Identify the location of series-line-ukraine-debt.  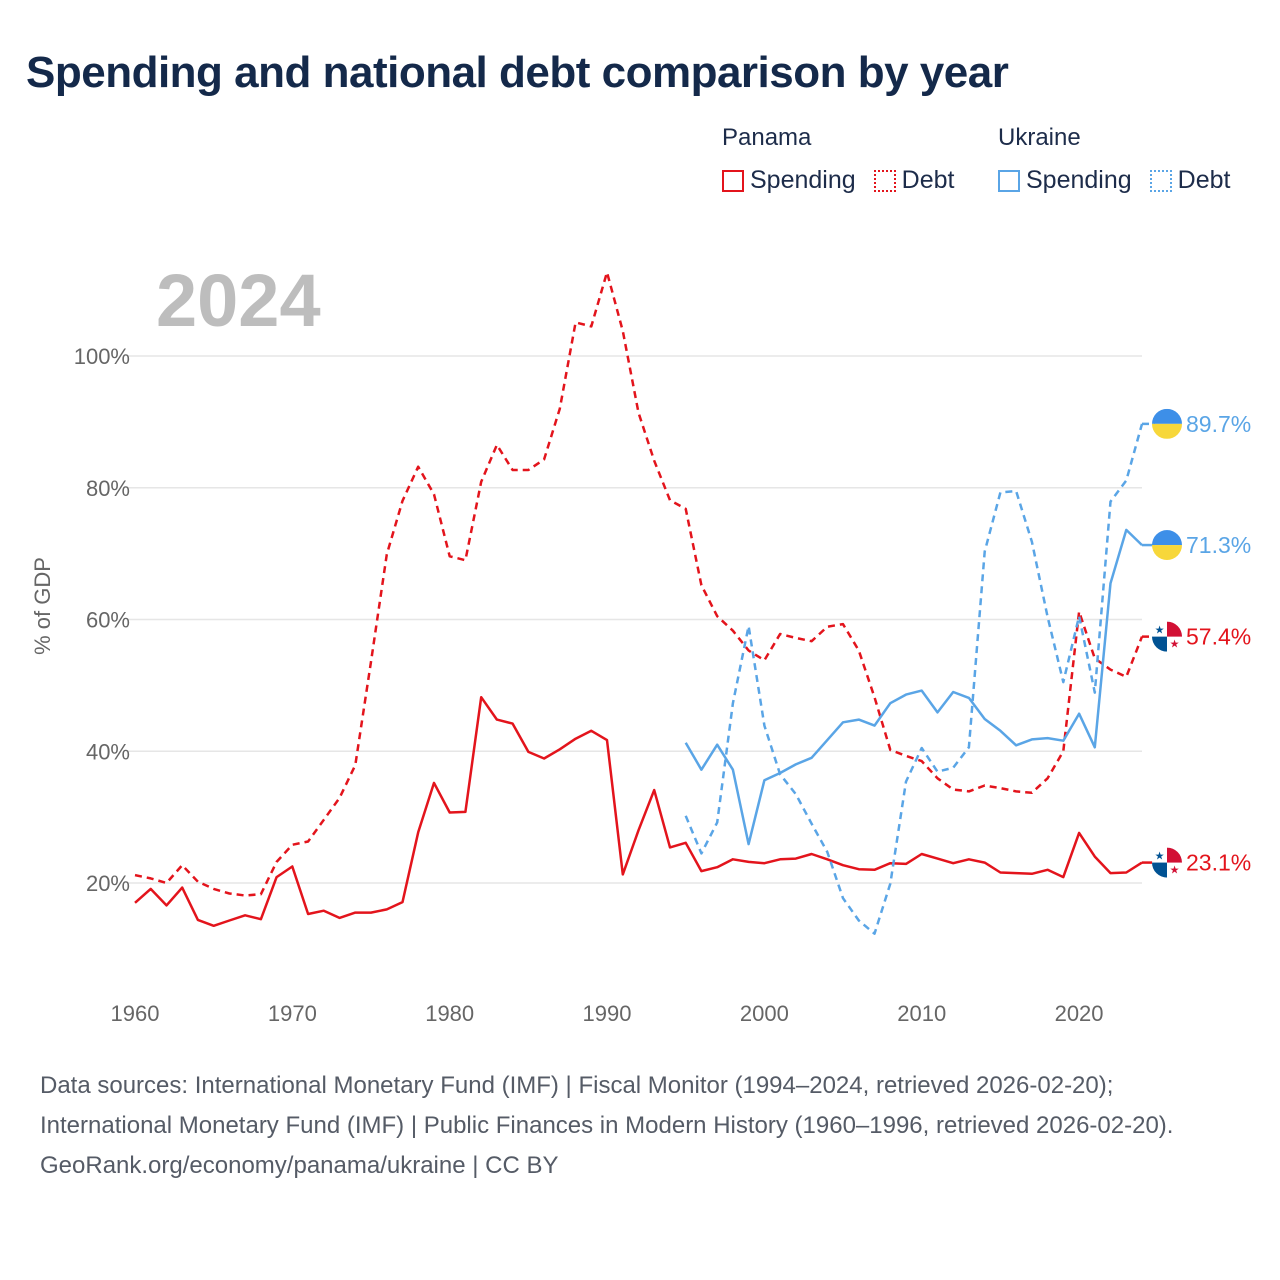
(914, 679).